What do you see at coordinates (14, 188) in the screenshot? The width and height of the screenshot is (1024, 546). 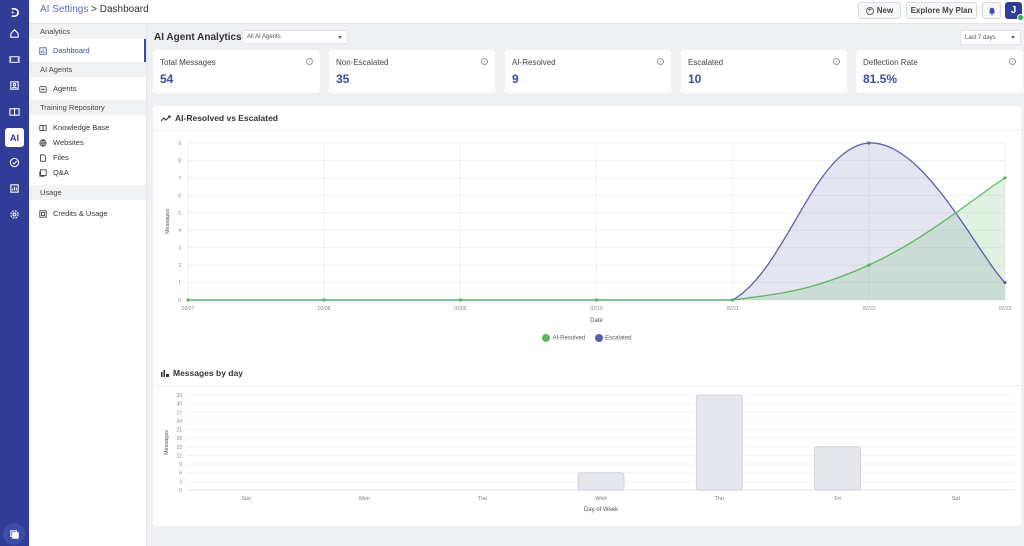 I see `reports-icon` at bounding box center [14, 188].